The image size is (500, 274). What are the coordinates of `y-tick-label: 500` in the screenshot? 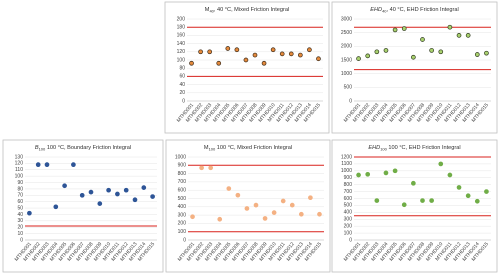 It's located at (182, 199).